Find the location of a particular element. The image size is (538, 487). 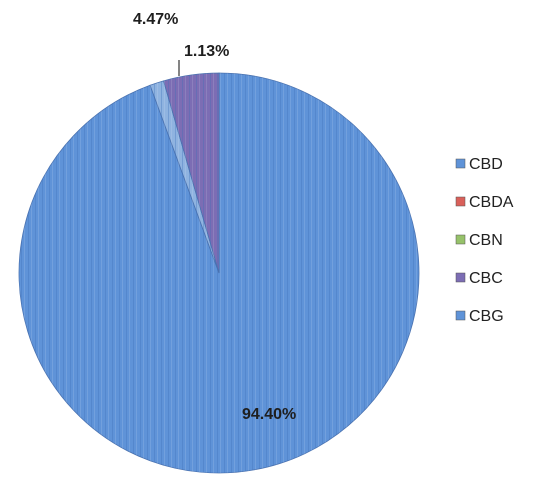

legend-label-cbd: CBD is located at coordinates (486, 164).